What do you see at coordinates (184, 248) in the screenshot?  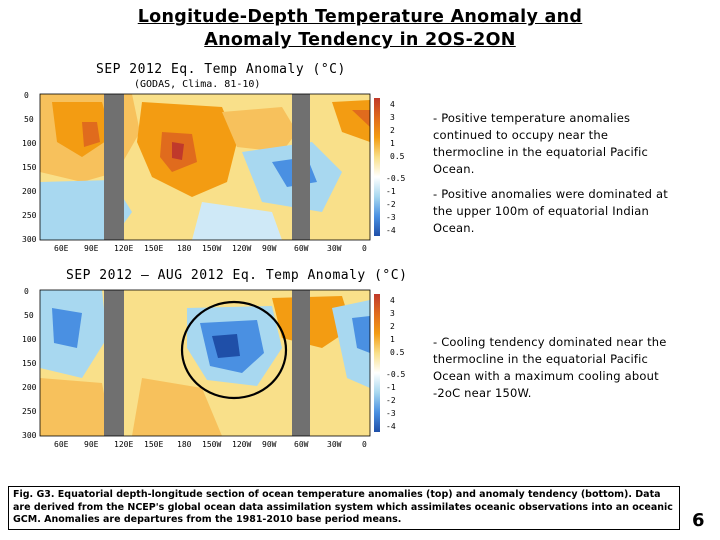 I see `top-lon-label: 180` at bounding box center [184, 248].